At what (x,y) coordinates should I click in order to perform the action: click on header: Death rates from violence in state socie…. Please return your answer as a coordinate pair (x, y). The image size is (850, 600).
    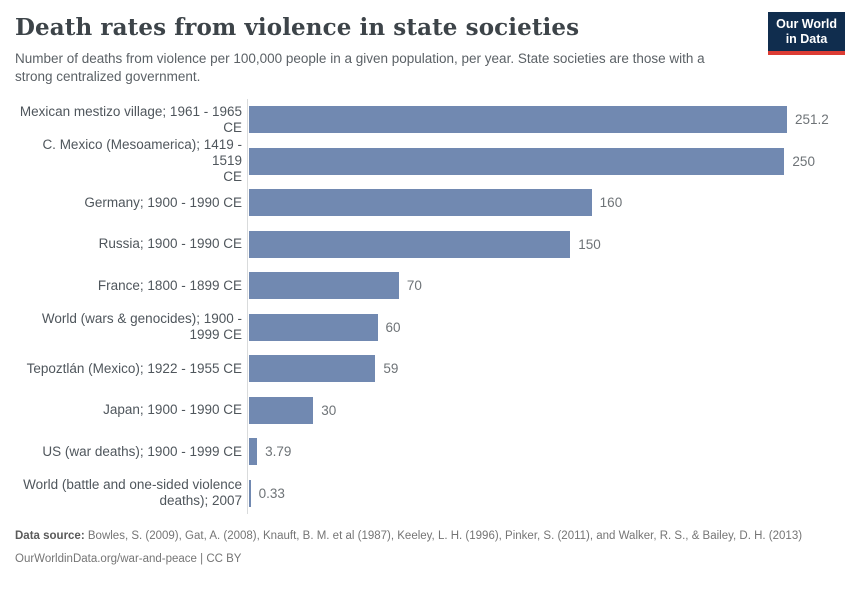
    Looking at the image, I should click on (425, 43).